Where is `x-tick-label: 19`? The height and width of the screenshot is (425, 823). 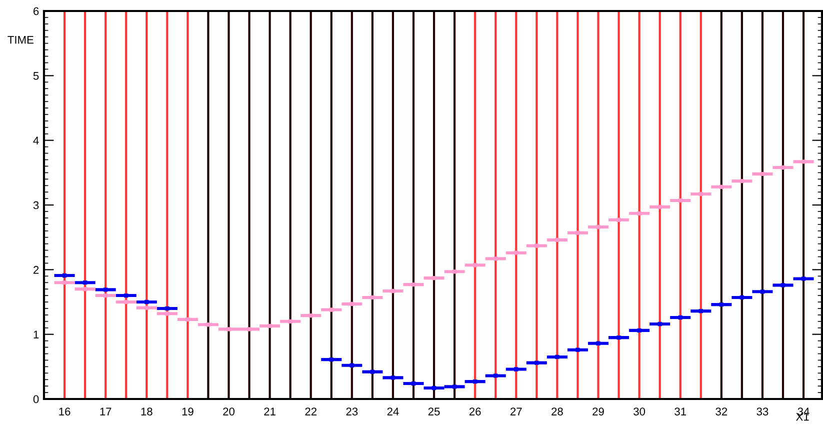 x-tick-label: 19 is located at coordinates (188, 412).